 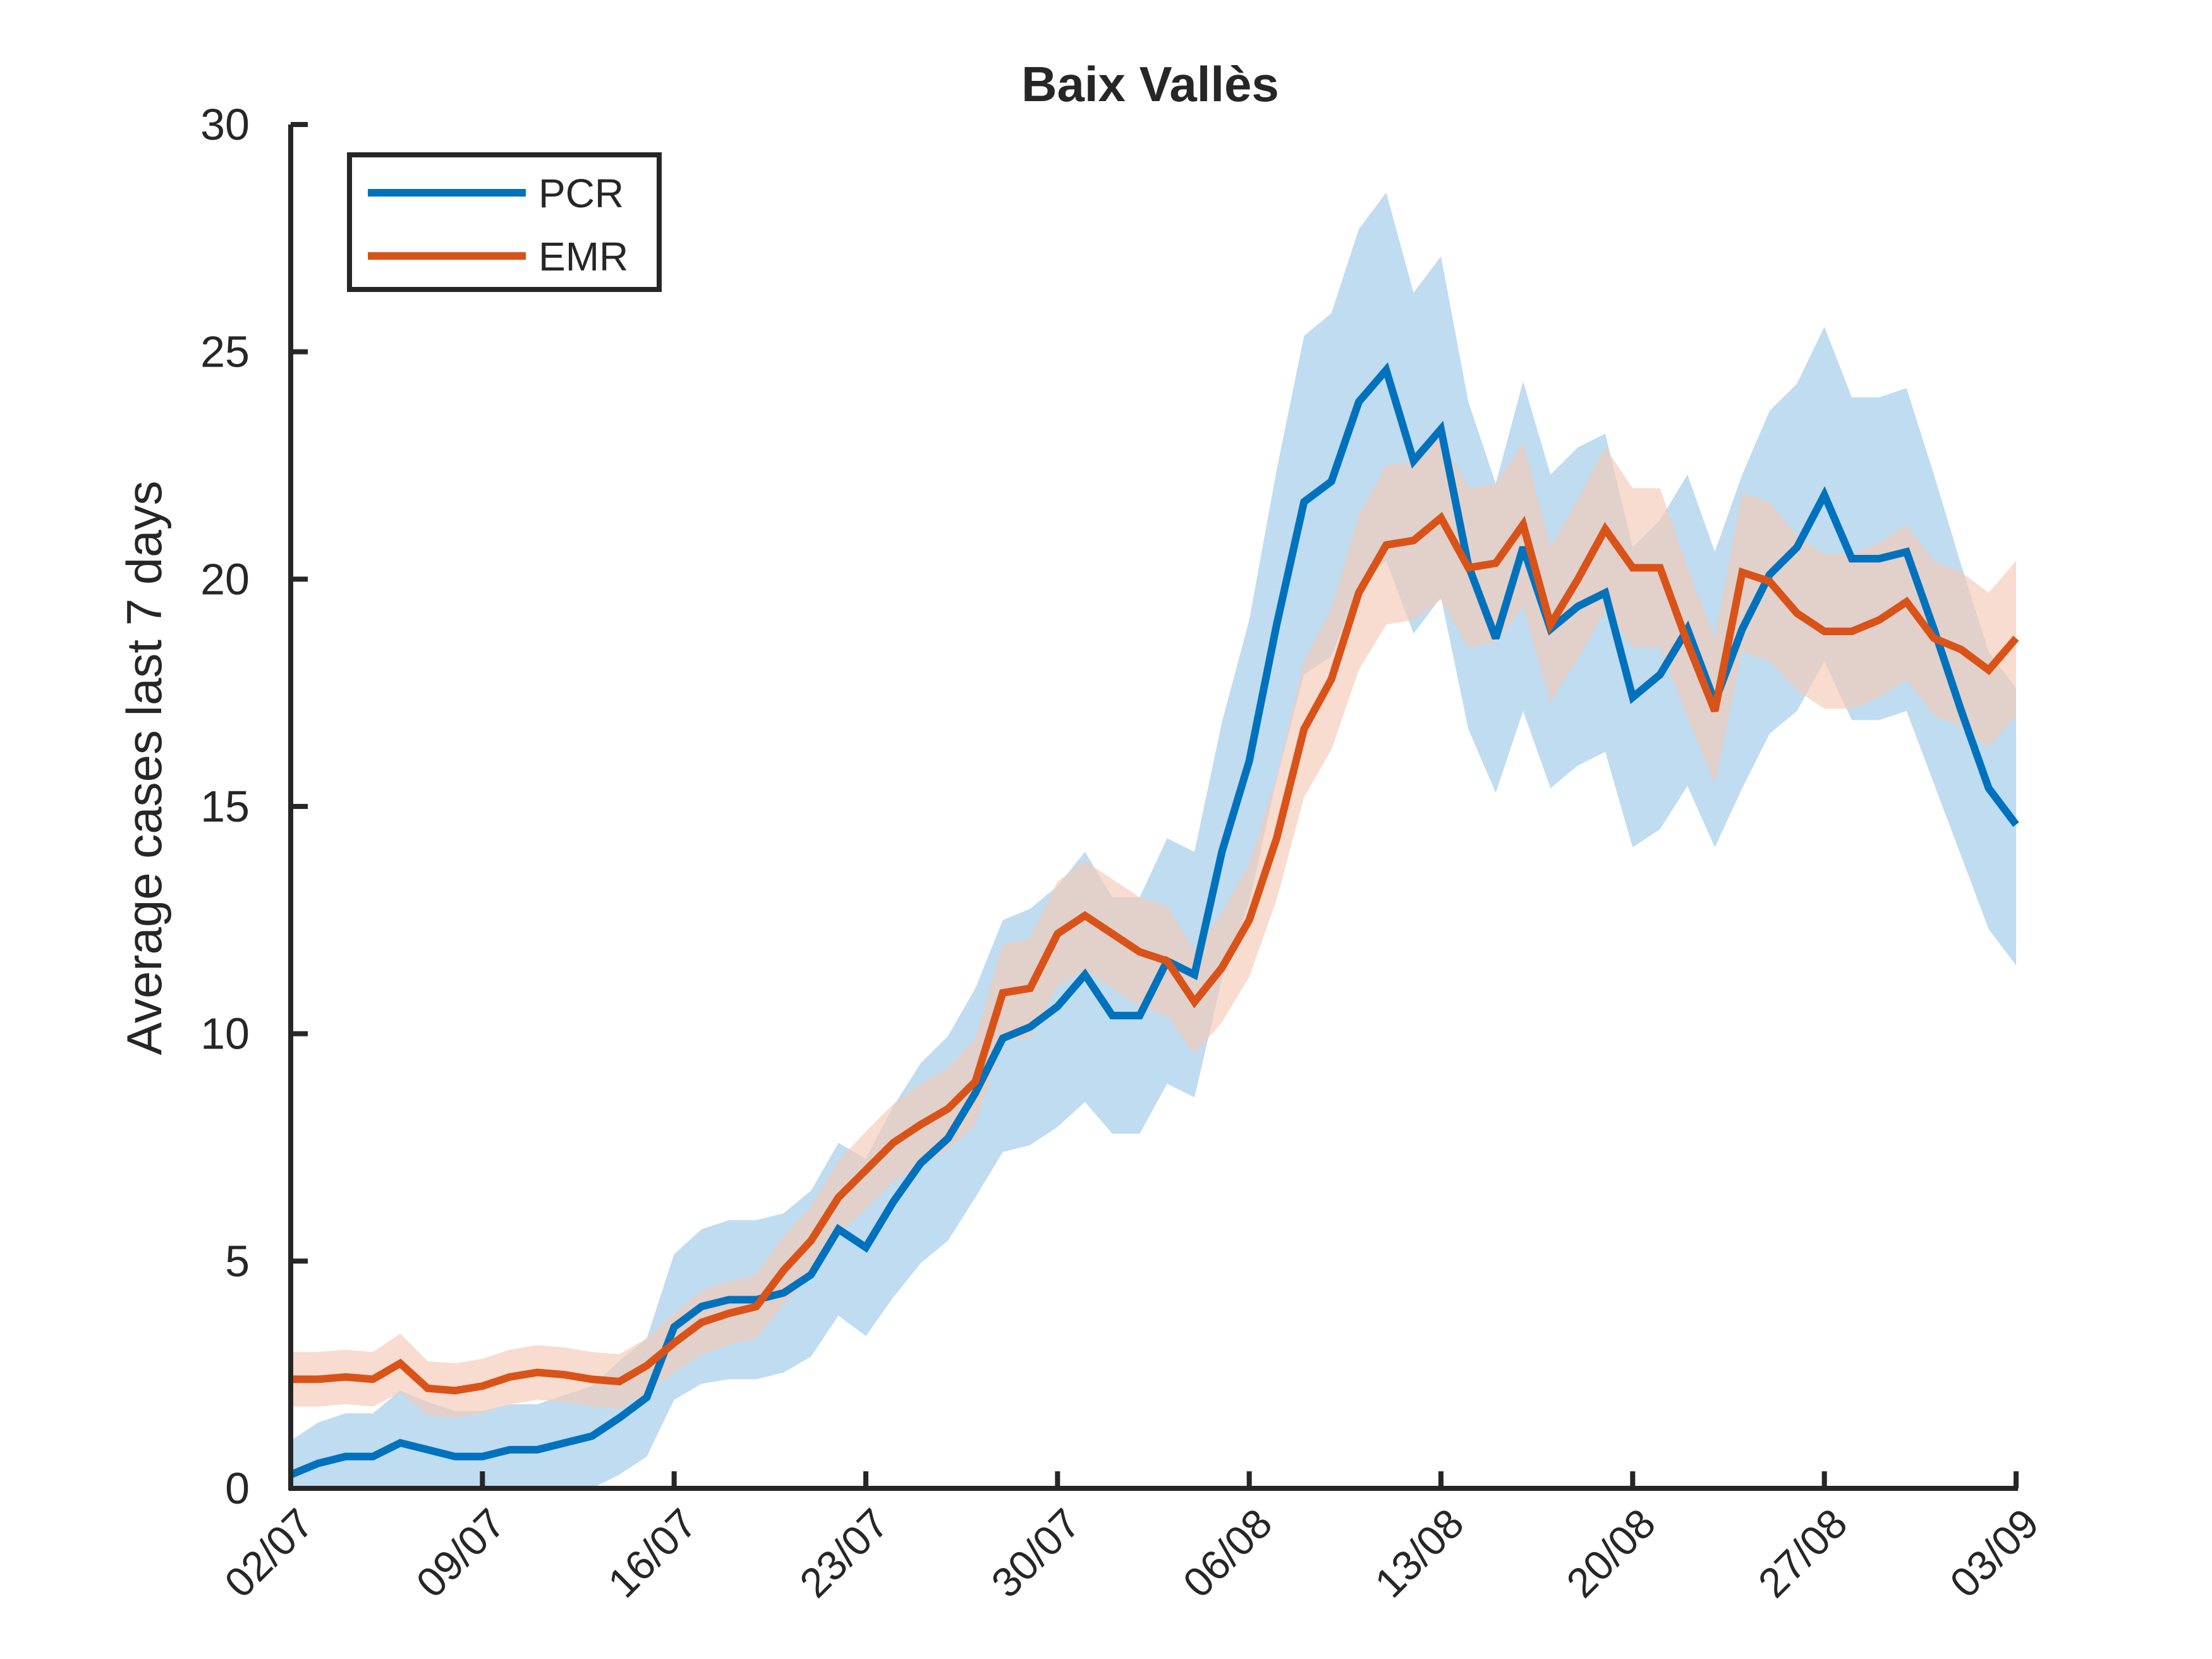 I want to click on x-tick-label: 30/07, so click(x=1035, y=1553).